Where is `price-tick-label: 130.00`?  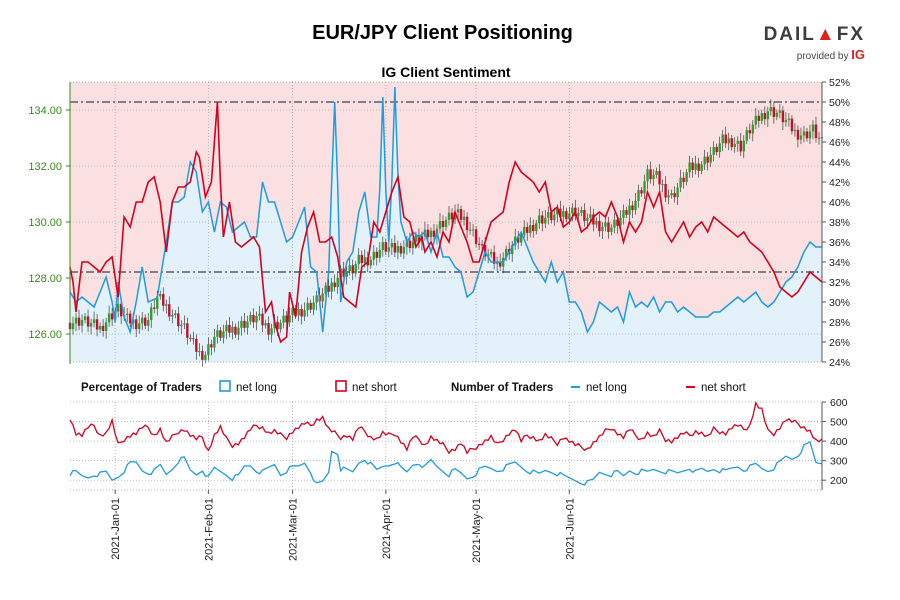 price-tick-label: 130.00 is located at coordinates (45, 223).